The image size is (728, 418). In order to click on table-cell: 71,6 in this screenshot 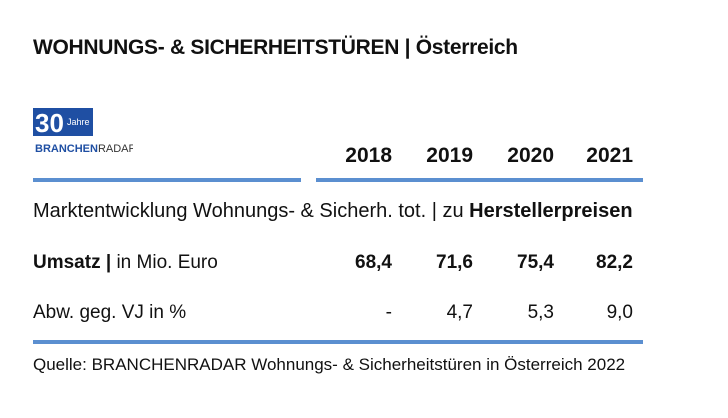, I will do `click(454, 262)`.